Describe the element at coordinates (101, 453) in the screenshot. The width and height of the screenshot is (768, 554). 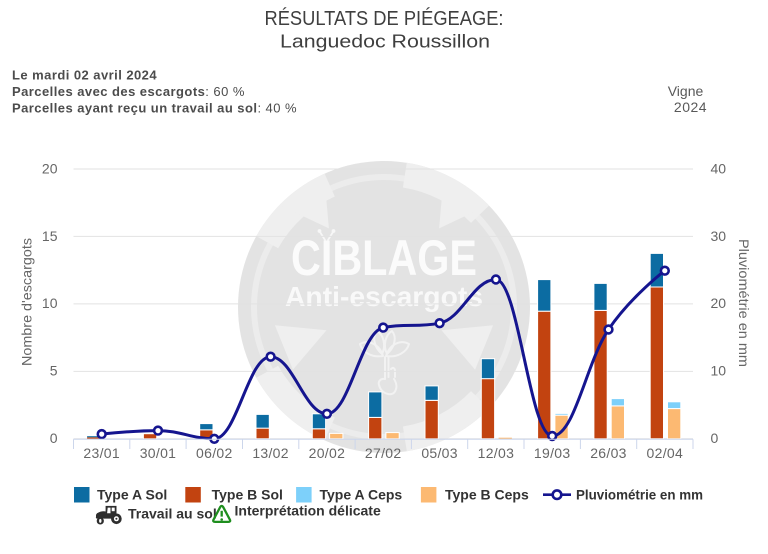
I see `svg-text: 23/01` at that location.